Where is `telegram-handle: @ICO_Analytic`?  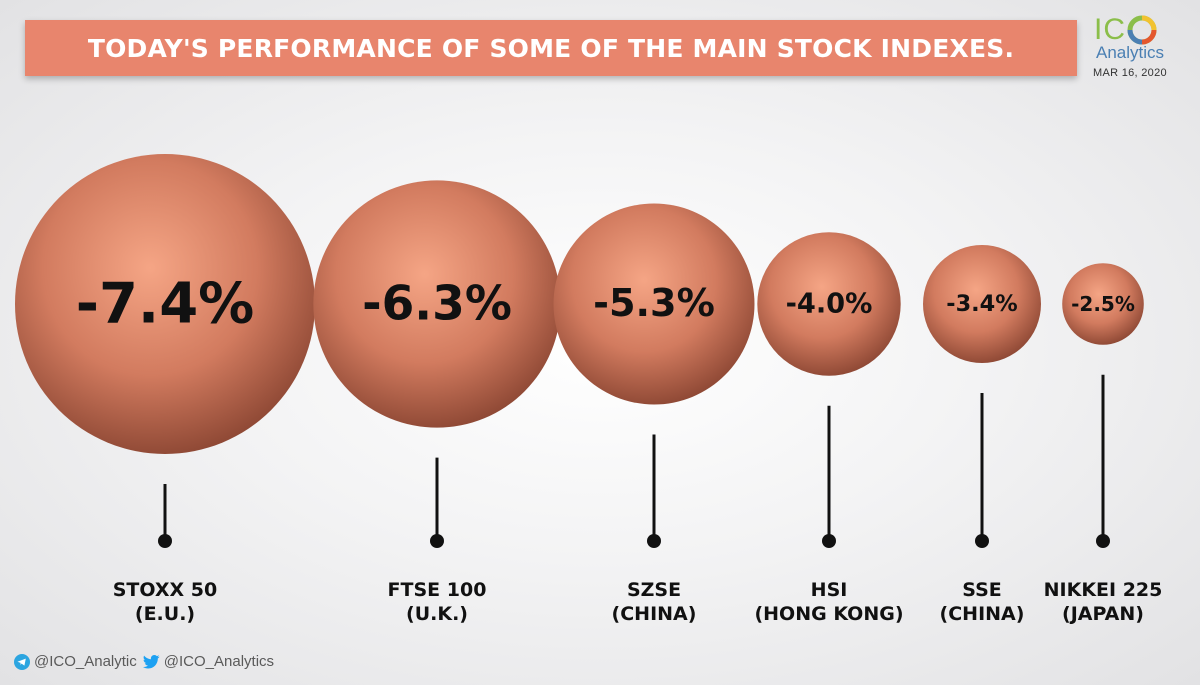 telegram-handle: @ICO_Analytic is located at coordinates (85, 661).